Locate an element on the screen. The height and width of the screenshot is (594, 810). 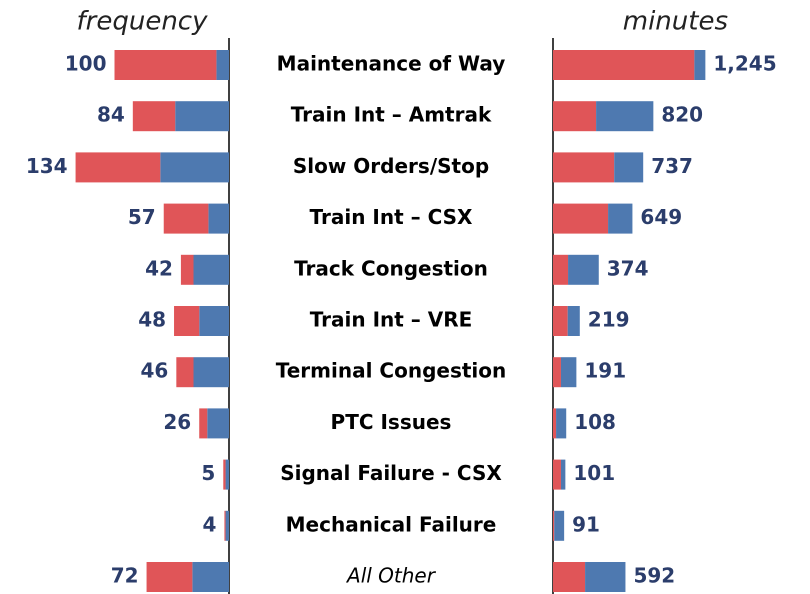
total-label: 191 is located at coordinates (605, 371).